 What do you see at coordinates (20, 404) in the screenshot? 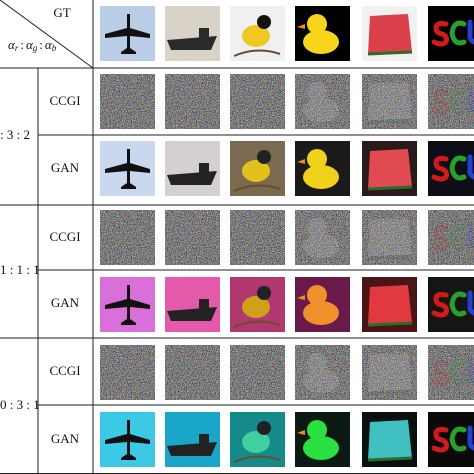
I see `ratio-label: 0 : 3 : 1` at bounding box center [20, 404].